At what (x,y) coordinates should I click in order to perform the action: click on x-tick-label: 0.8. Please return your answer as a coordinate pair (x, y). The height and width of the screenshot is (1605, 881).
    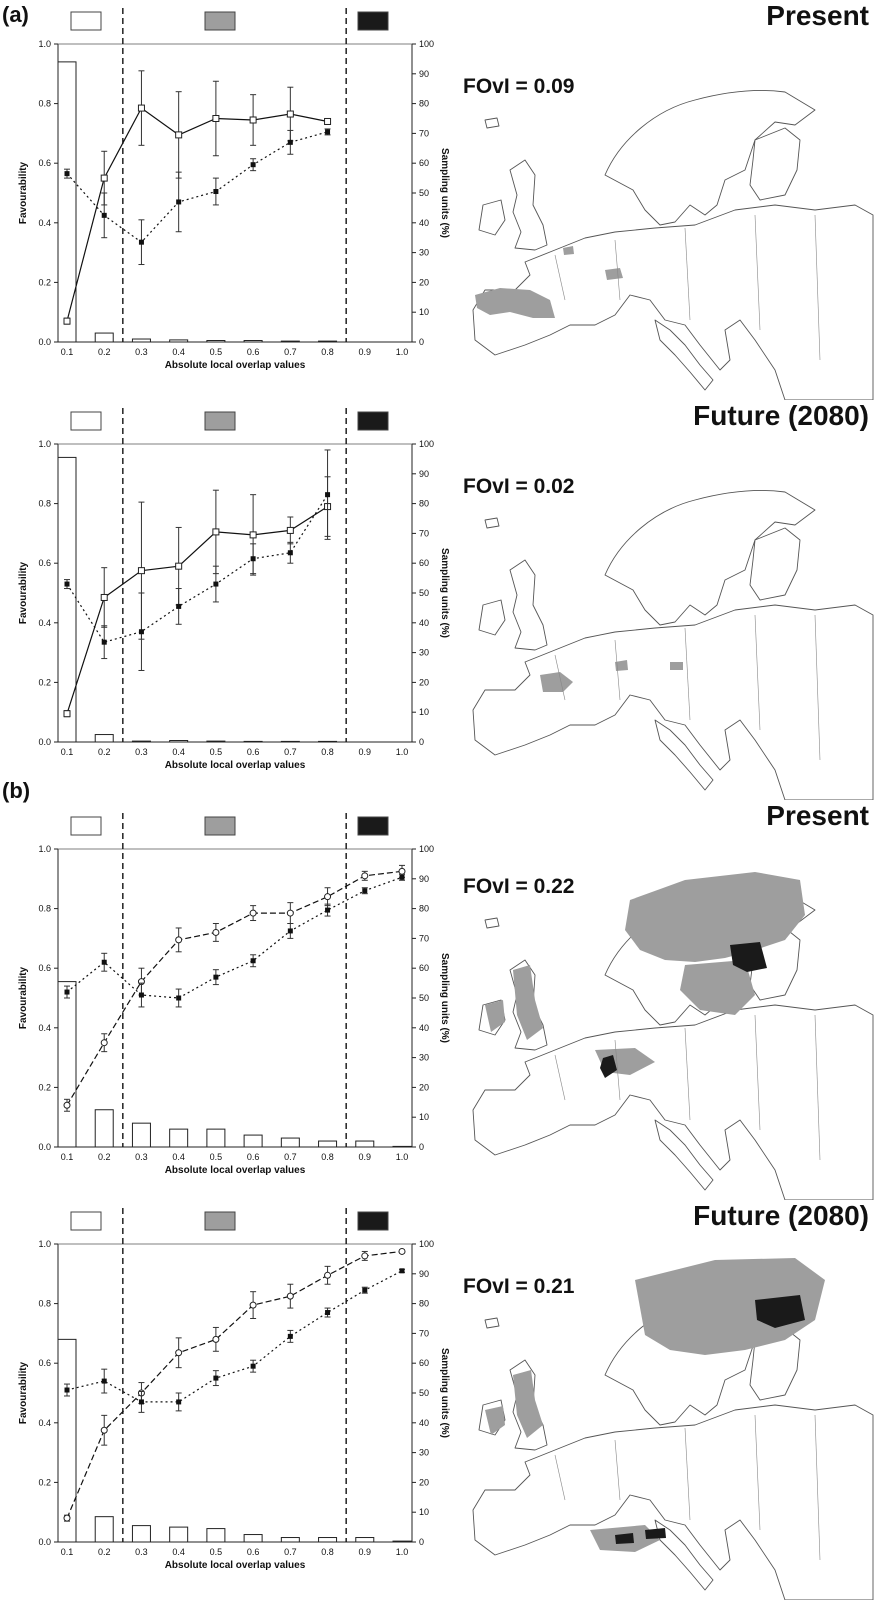
    Looking at the image, I should click on (327, 1157).